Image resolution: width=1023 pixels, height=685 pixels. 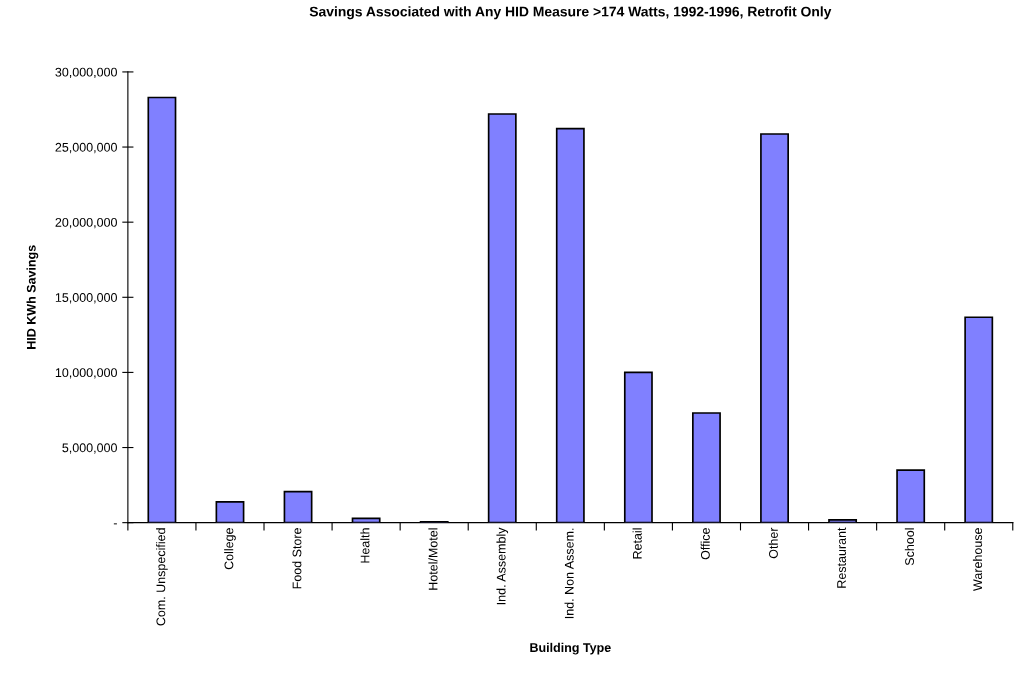 I want to click on y-tick-label: 30,000,000, so click(x=86, y=73).